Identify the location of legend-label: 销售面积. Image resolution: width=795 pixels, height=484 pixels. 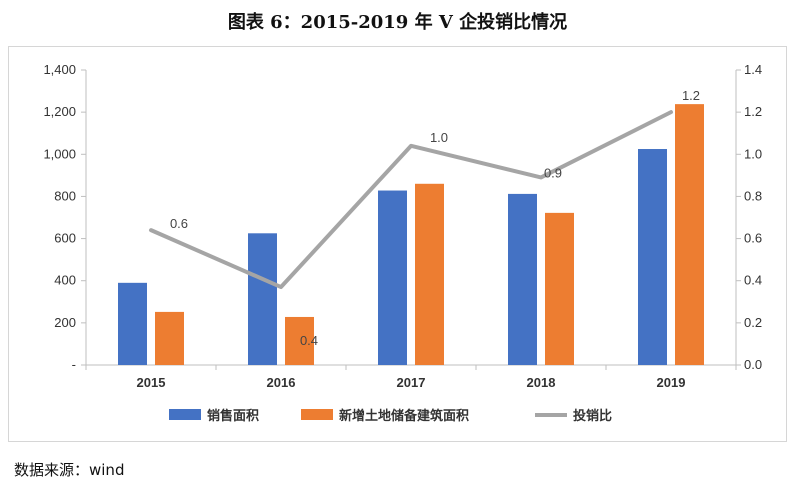
(233, 416).